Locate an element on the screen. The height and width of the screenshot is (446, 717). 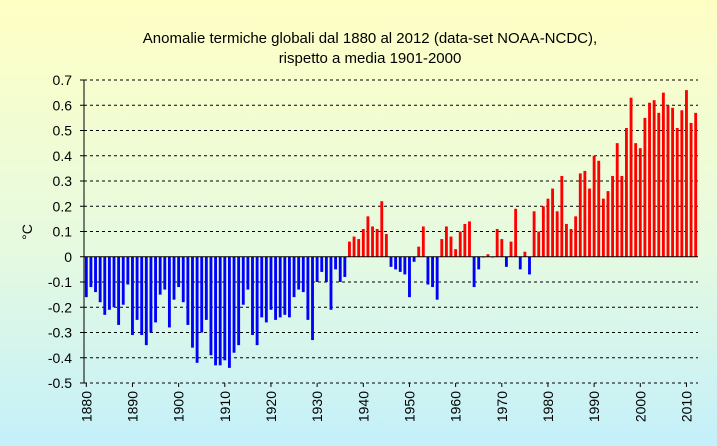
bar-1974 is located at coordinates (520, 263).